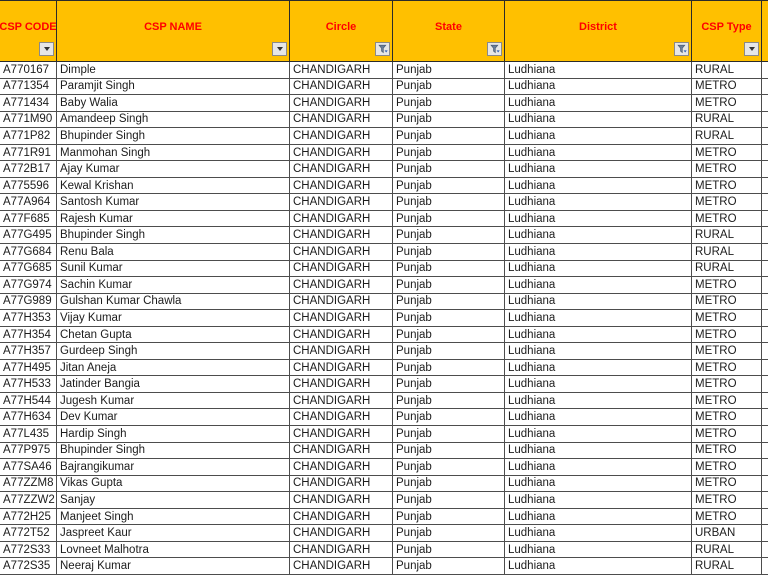 Image resolution: width=768 pixels, height=575 pixels. Describe the element at coordinates (173, 550) in the screenshot. I see `cell-csp-name: Lovneet Malhotra` at that location.